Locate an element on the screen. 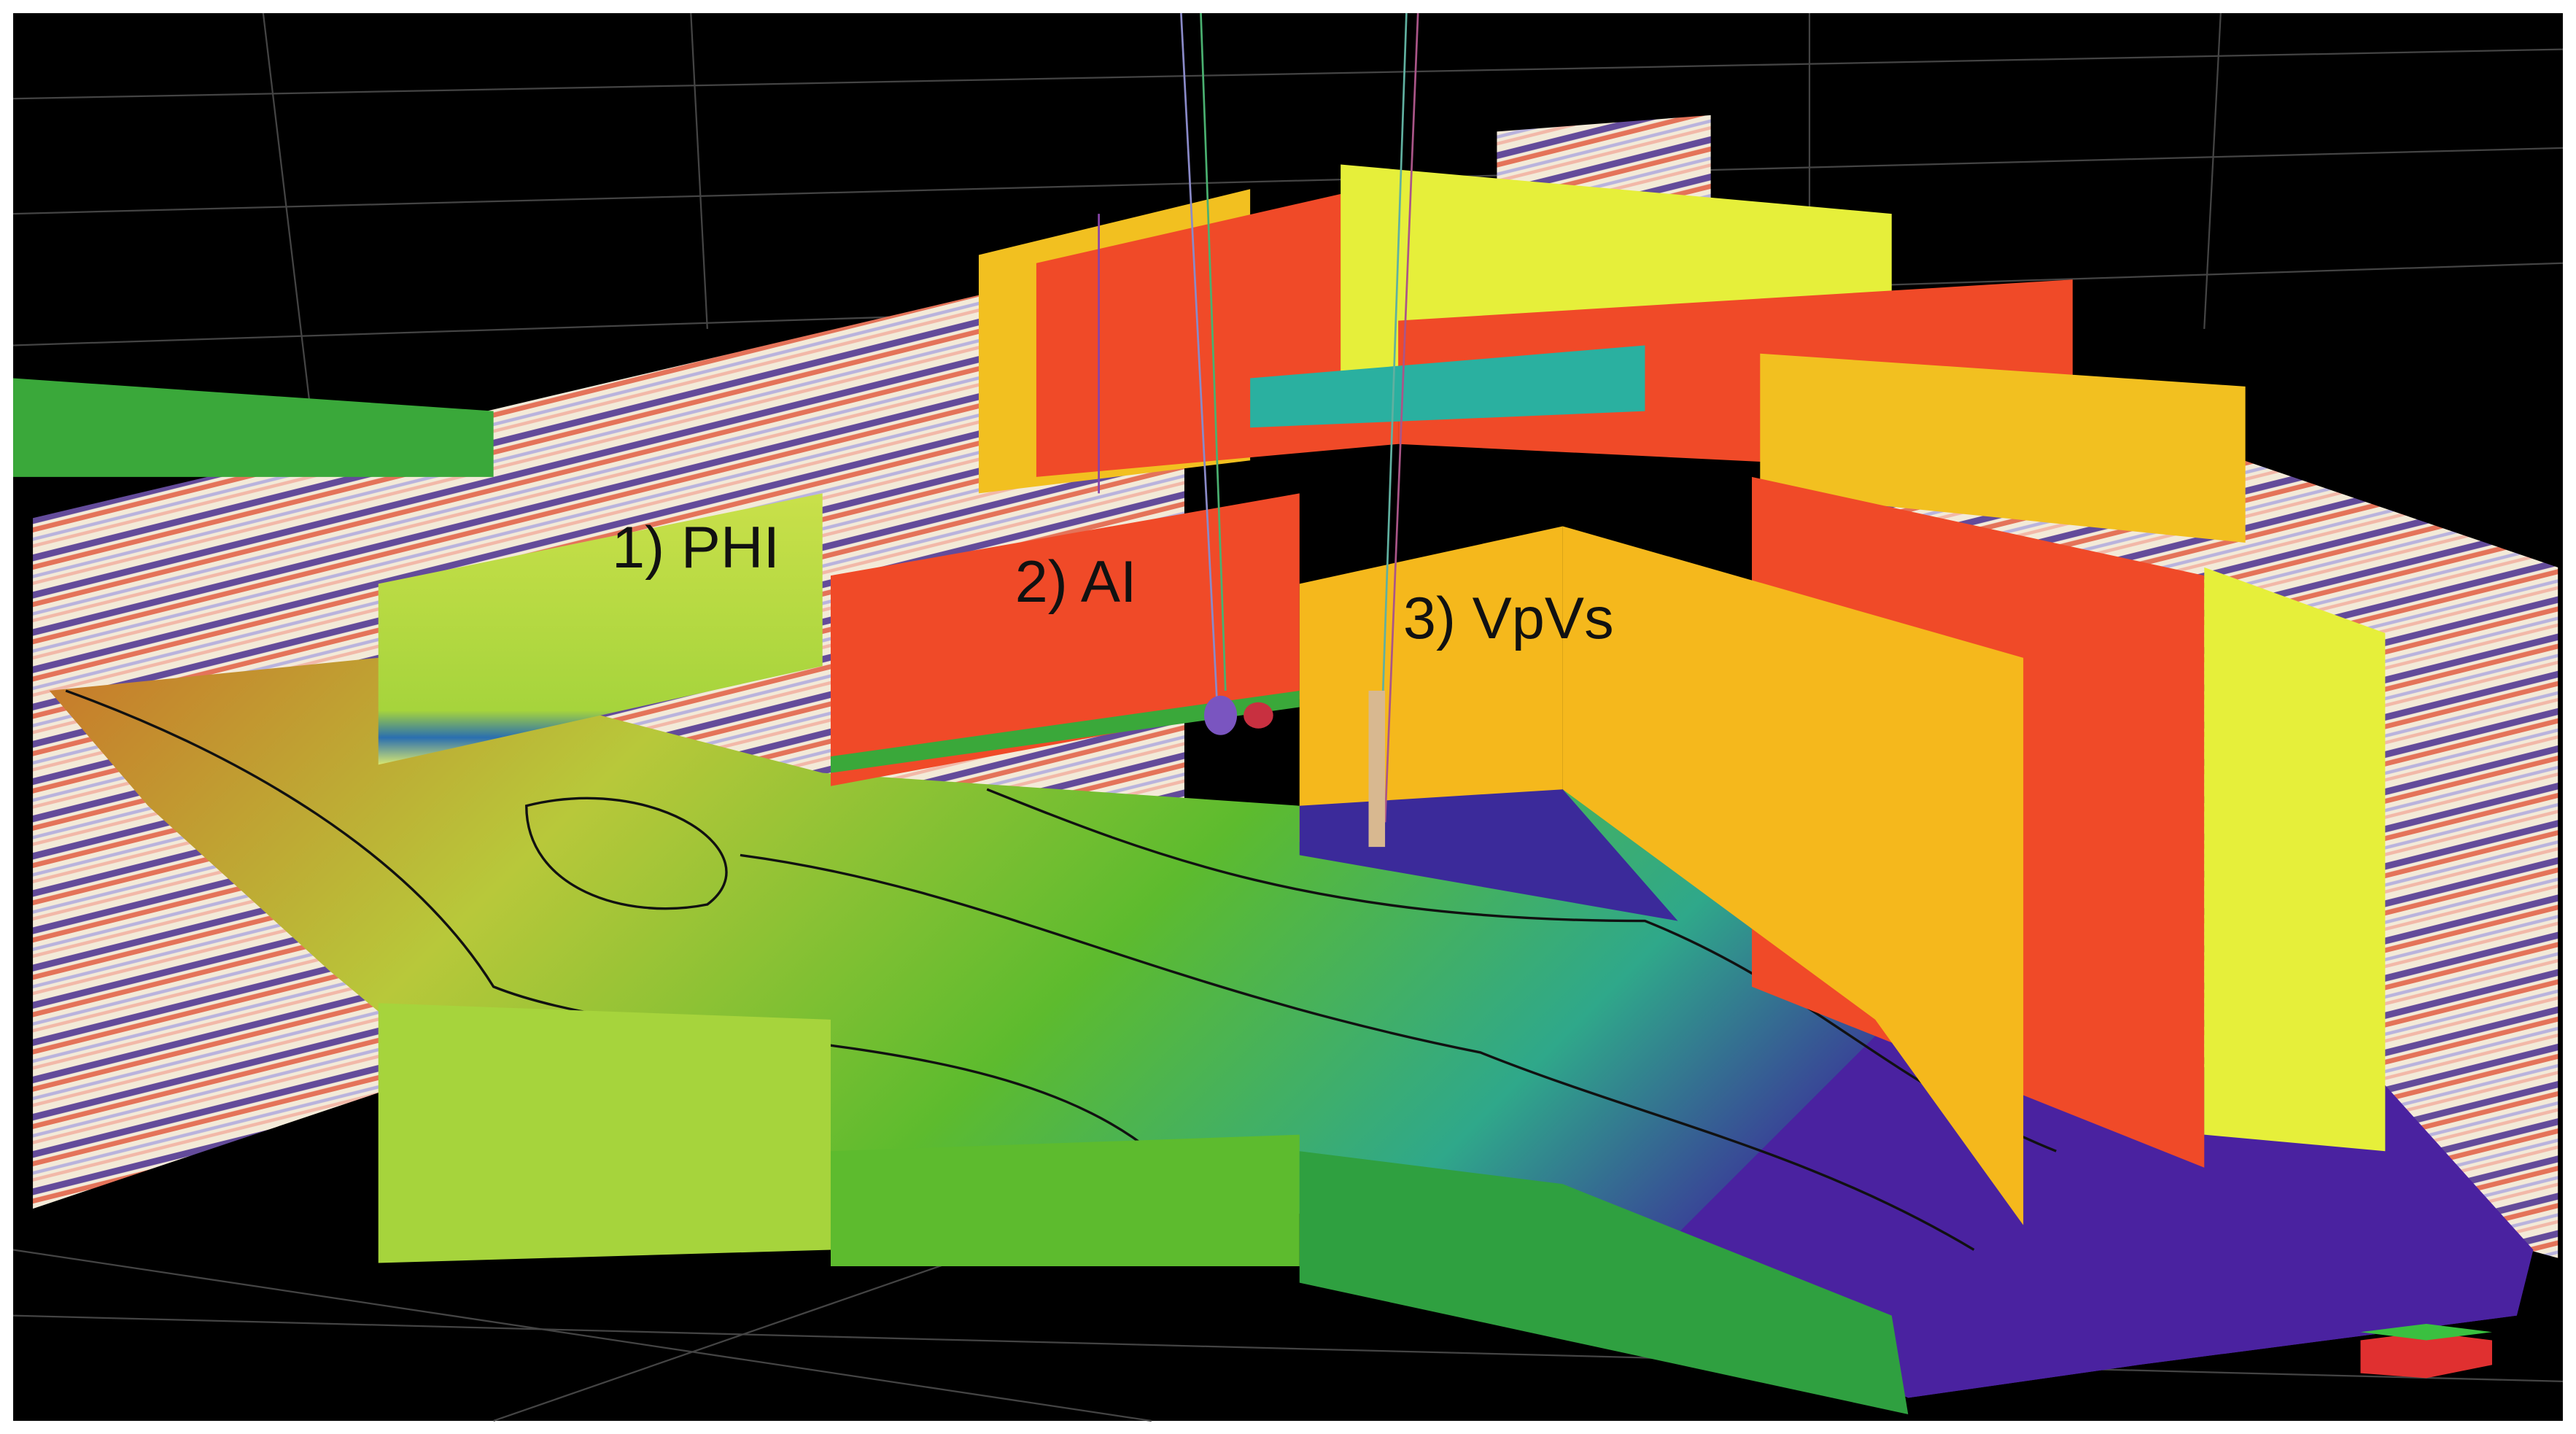  phi-panel is located at coordinates (604, 1133).